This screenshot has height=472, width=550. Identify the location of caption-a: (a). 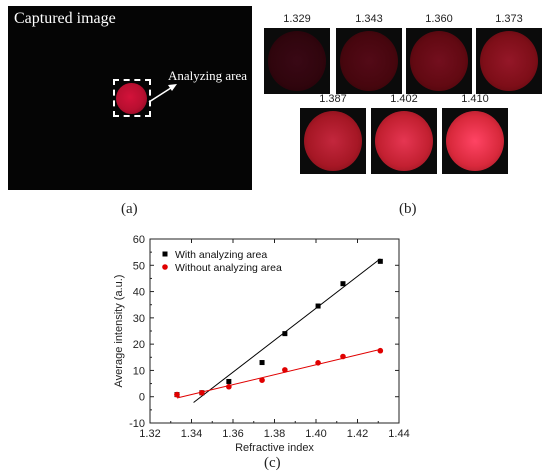
(129, 209).